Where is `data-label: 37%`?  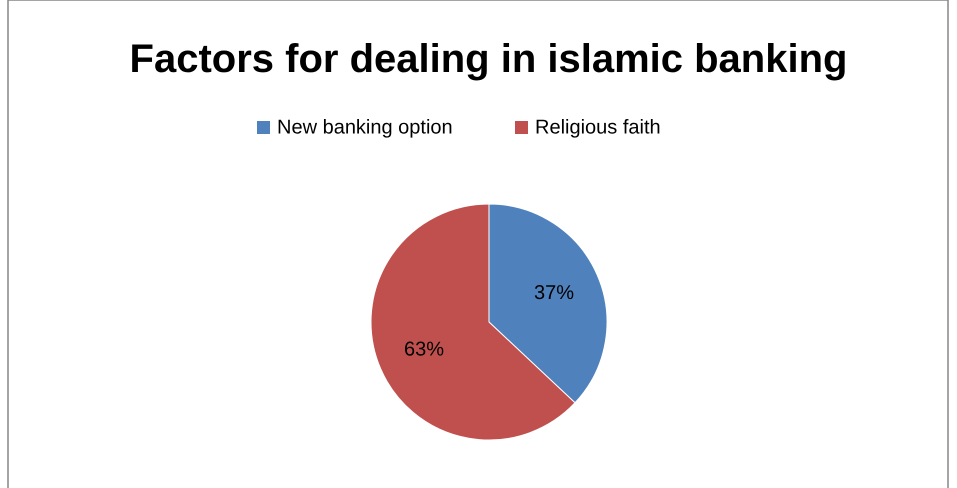 data-label: 37% is located at coordinates (554, 293).